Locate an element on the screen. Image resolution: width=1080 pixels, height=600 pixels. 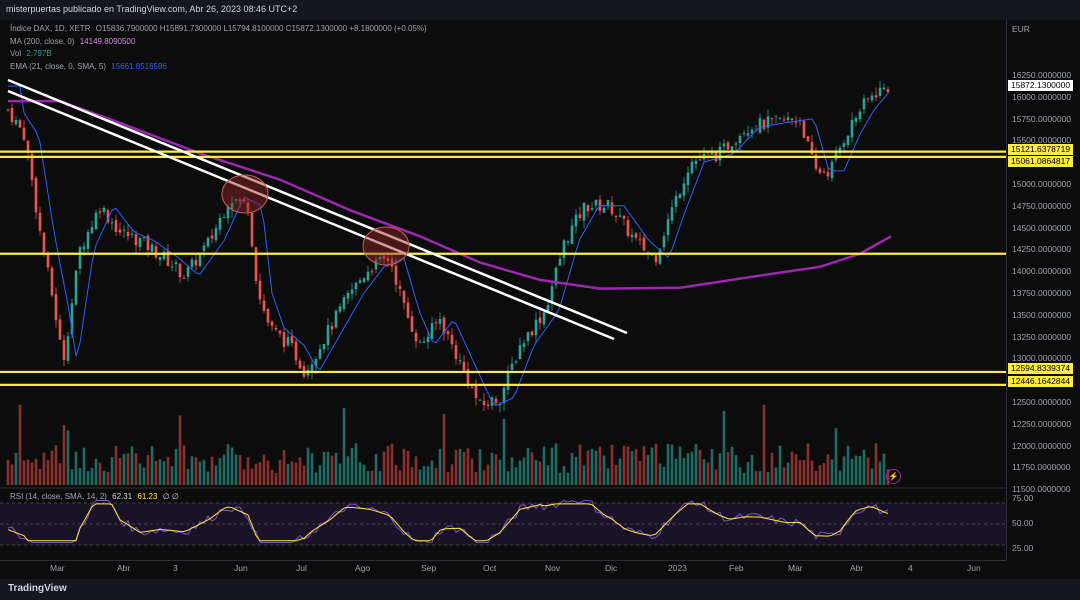
time-label: 2023 is located at coordinates (677, 568).